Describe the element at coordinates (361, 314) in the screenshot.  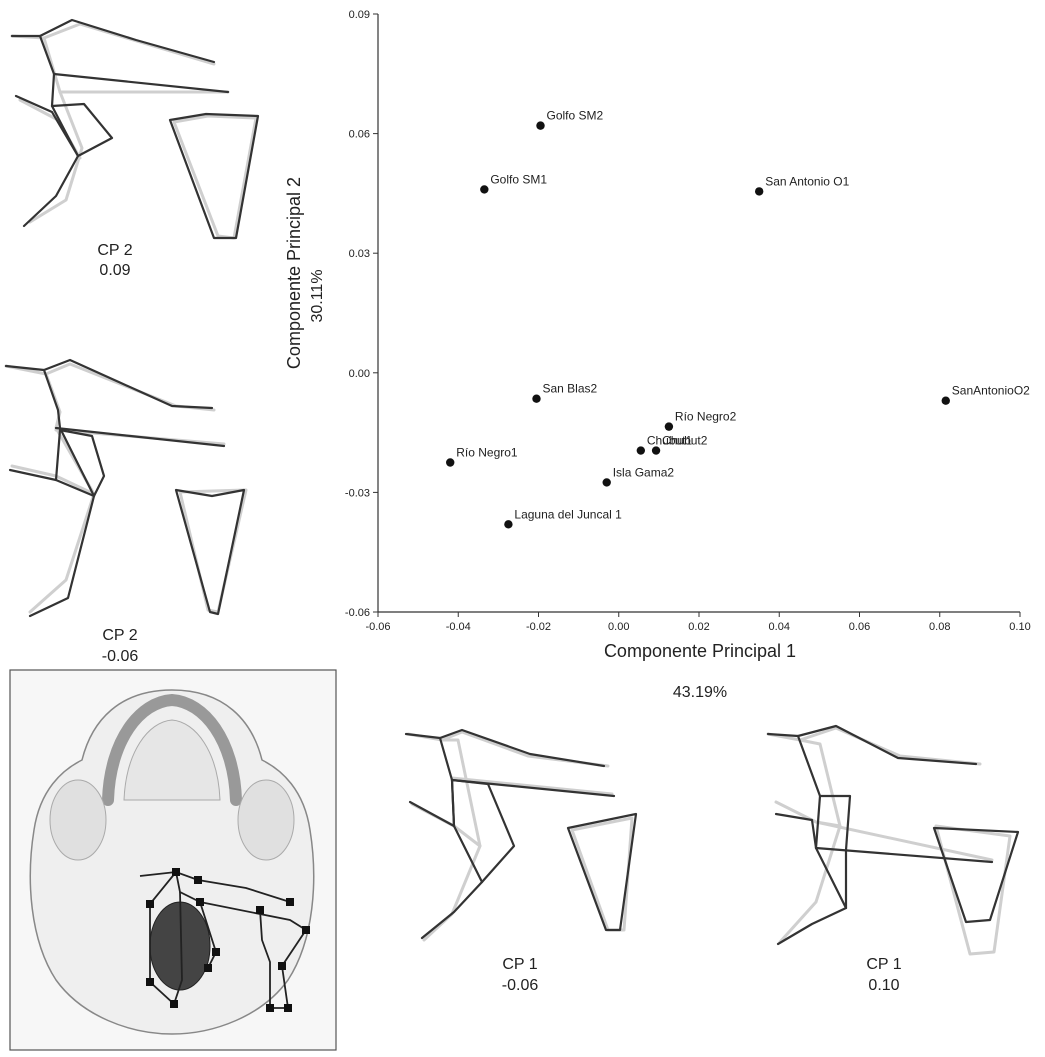
I see `y-ticks: 0.09 0.06 0.03 0.00 -0.03 -0.06` at that location.